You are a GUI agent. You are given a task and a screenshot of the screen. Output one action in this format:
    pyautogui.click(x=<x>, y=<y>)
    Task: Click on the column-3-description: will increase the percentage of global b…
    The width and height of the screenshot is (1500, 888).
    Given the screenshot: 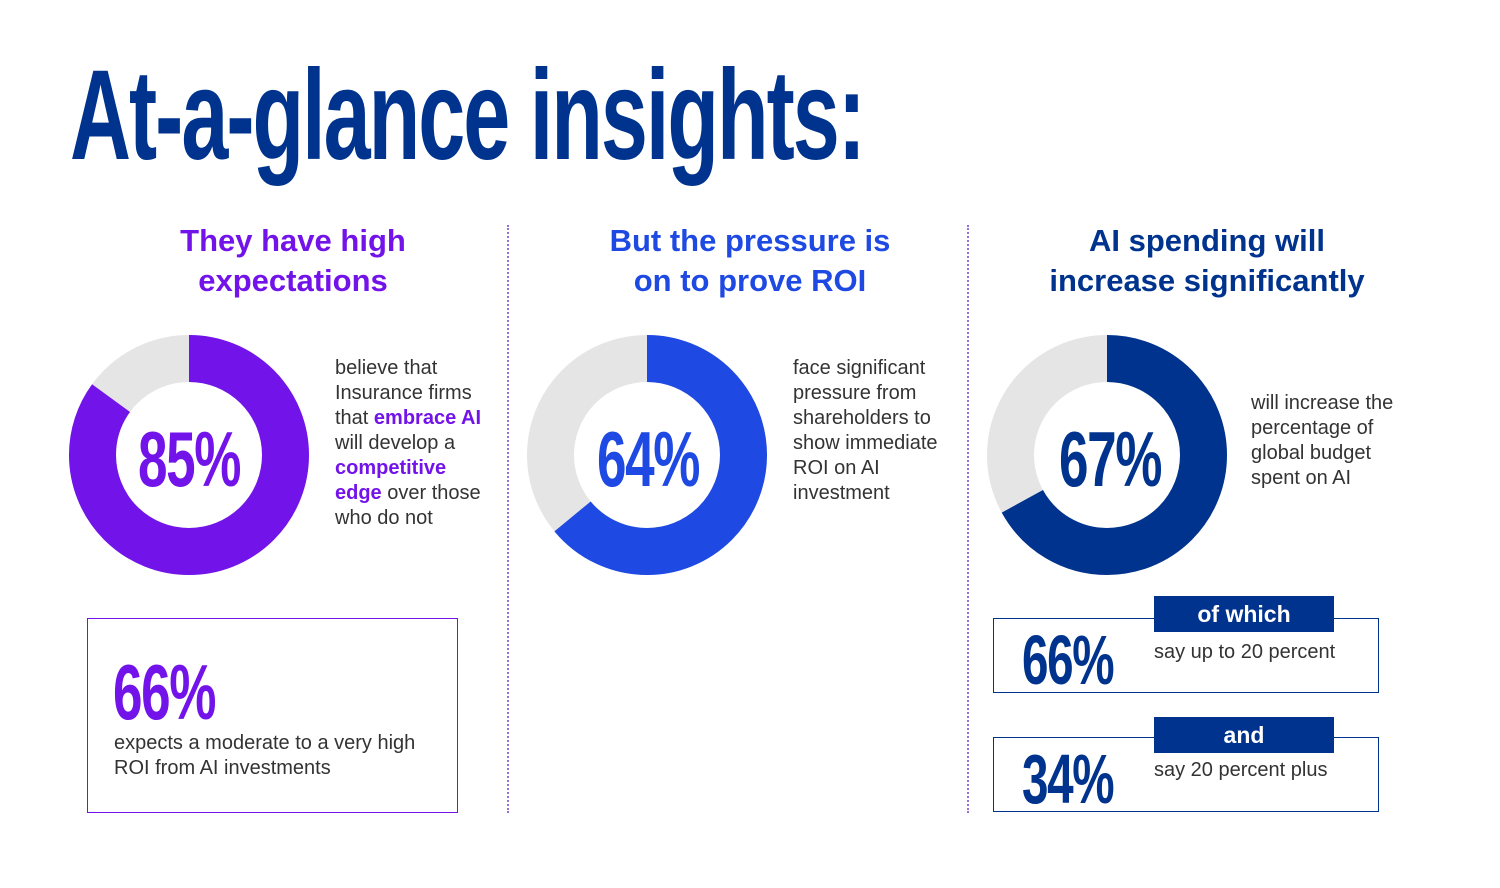 What is the action you would take?
    pyautogui.click(x=1336, y=441)
    